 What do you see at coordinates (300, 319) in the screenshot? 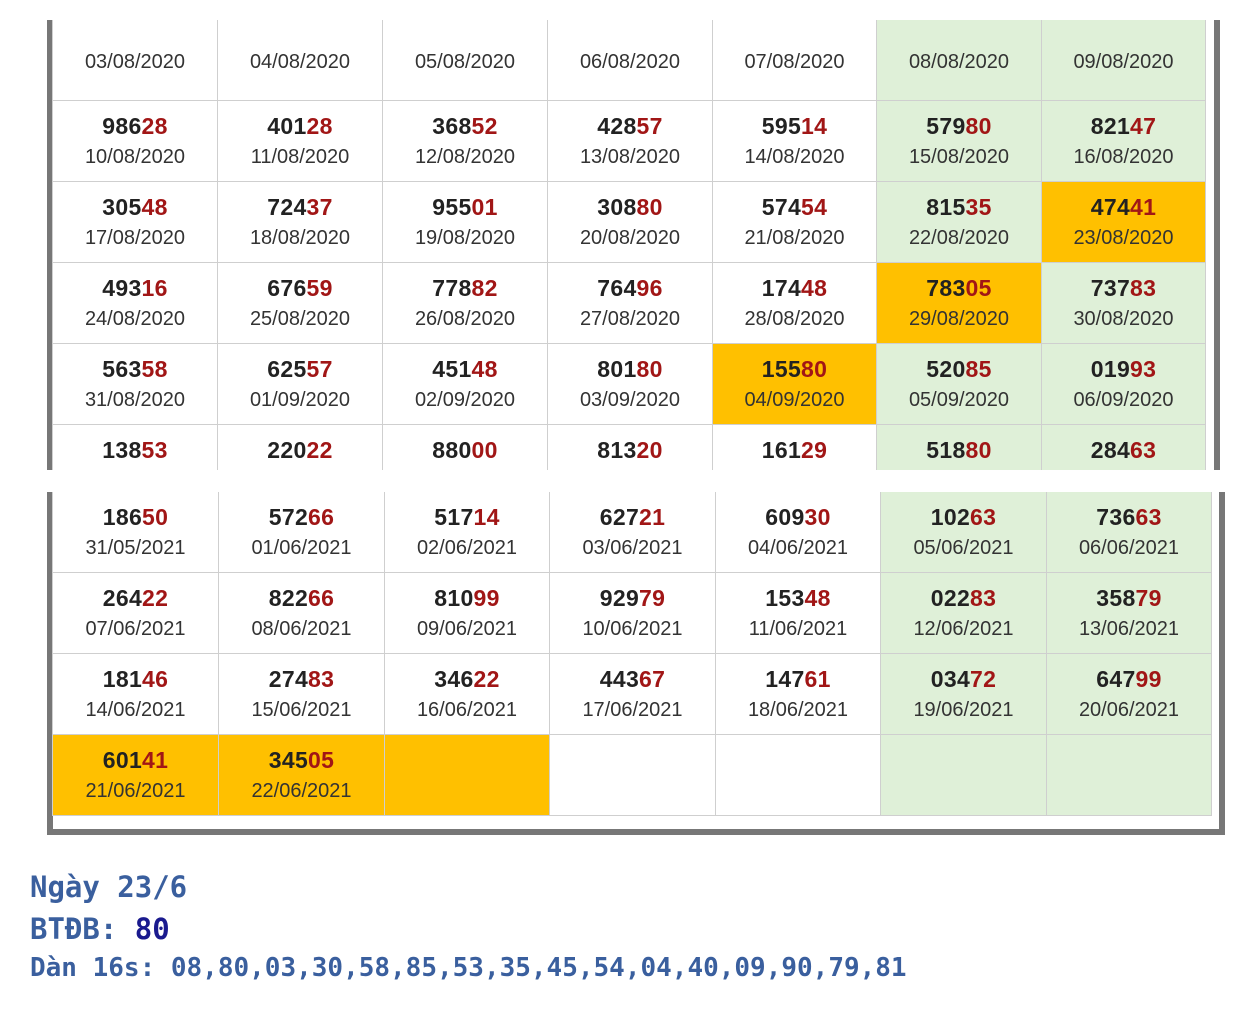
I see `result-date: 25/08/2020` at bounding box center [300, 319].